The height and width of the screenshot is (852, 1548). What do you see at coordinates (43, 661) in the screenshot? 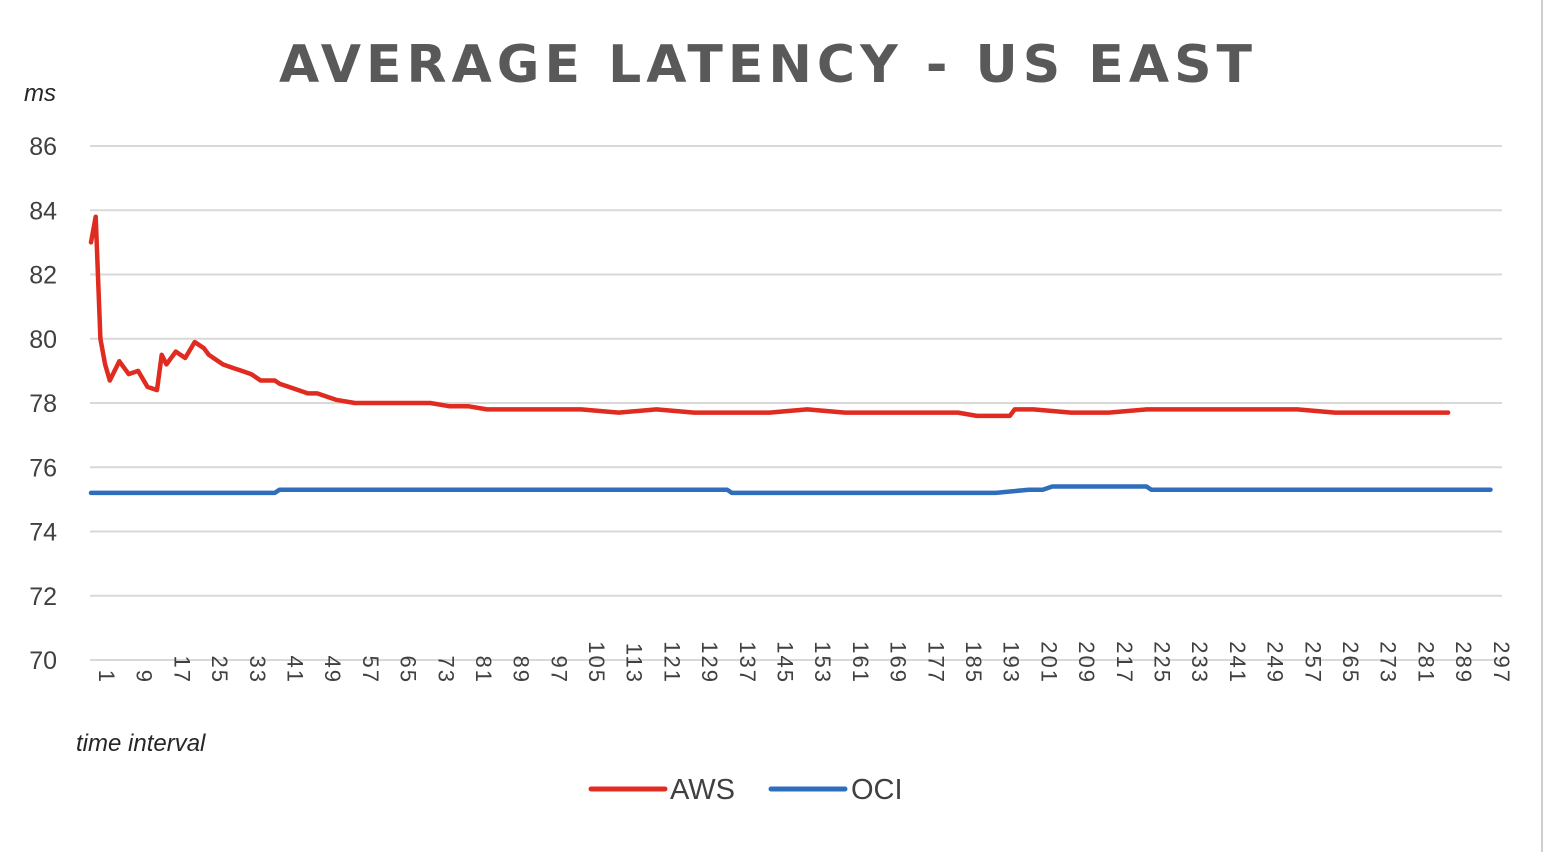
I see `y-tick-label-70: 70` at bounding box center [43, 661].